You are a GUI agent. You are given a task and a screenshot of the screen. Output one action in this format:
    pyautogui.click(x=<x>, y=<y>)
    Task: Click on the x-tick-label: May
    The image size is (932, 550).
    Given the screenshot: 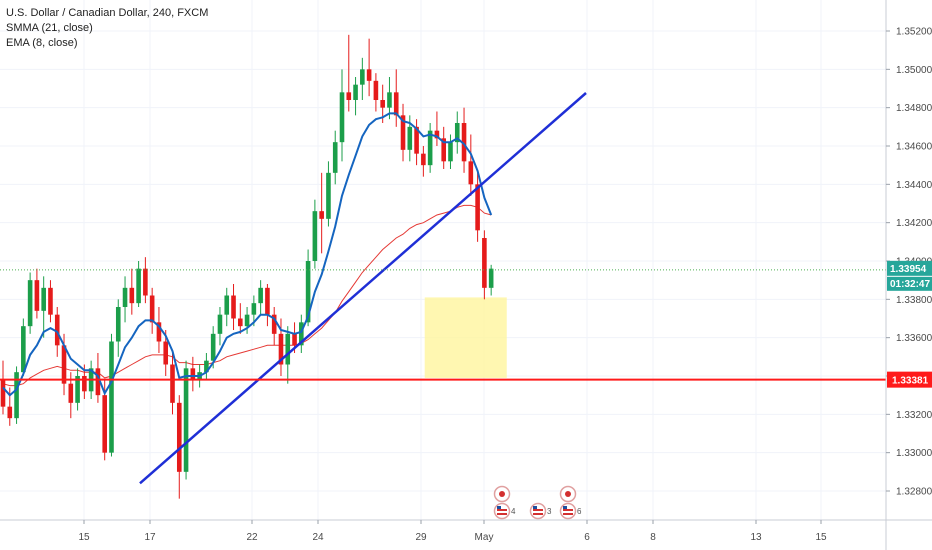 What is the action you would take?
    pyautogui.click(x=484, y=537)
    